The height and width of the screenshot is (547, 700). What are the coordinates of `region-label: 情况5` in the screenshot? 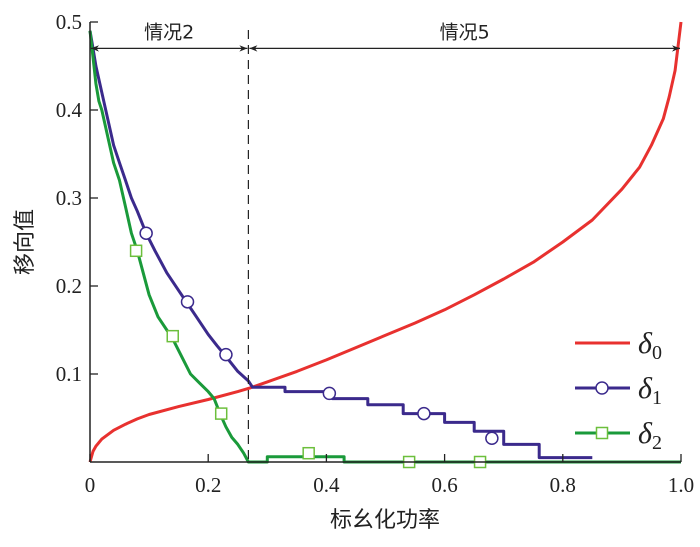 It's located at (465, 32).